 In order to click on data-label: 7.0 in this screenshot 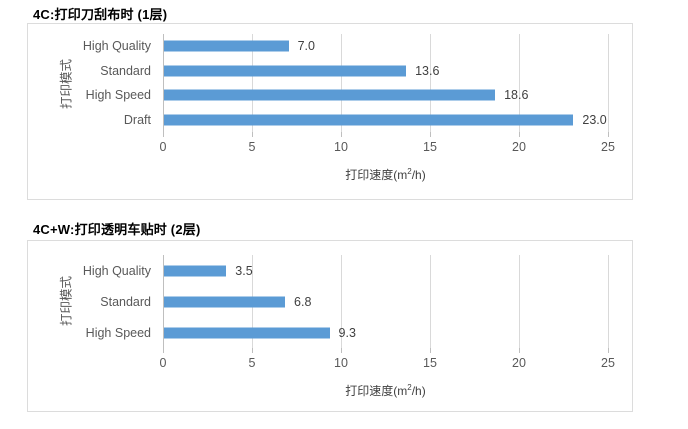, I will do `click(306, 46)`.